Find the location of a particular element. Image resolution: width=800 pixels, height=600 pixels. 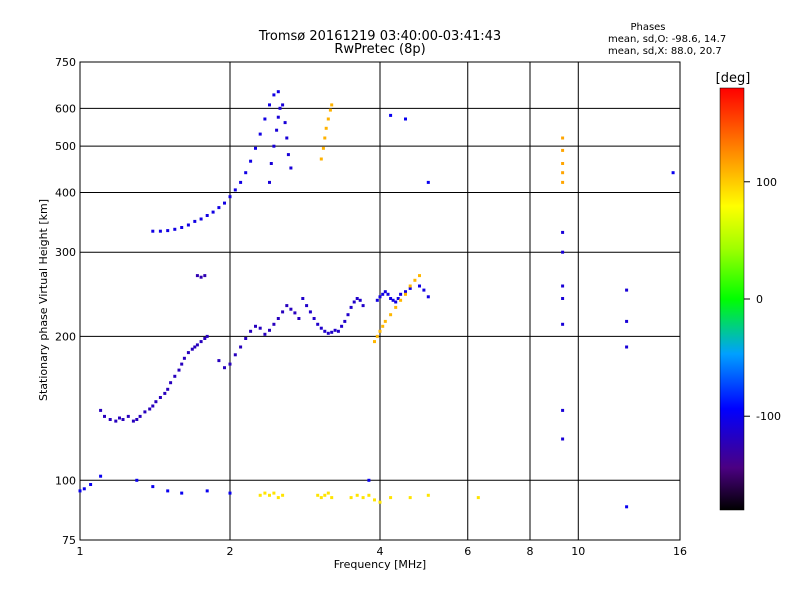

y-tick-label: 400 is located at coordinates (65, 192).